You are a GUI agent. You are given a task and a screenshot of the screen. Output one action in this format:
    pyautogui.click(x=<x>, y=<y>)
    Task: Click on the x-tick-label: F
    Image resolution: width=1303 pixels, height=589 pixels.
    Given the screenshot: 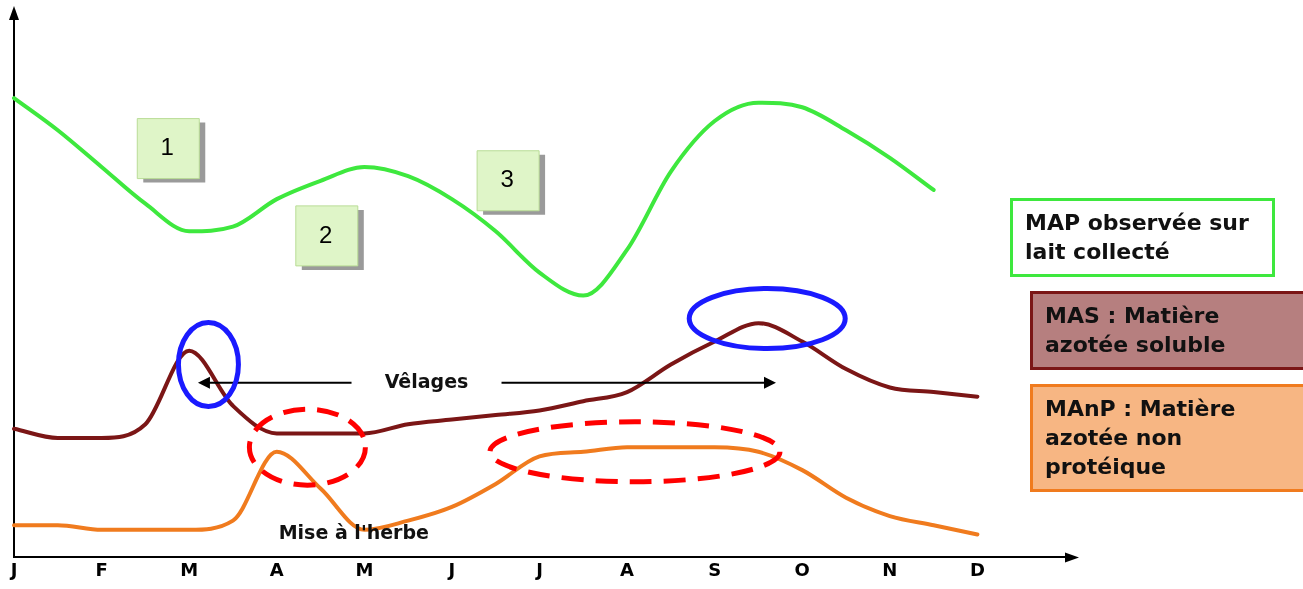 What is the action you would take?
    pyautogui.click(x=101, y=569)
    